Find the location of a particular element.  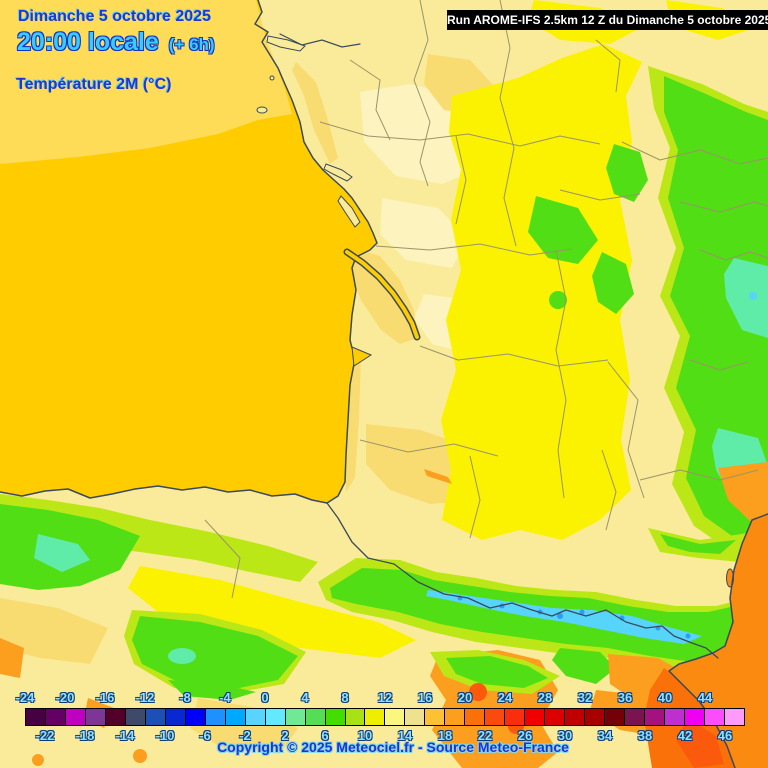

cream-region is located at coordinates (424, 233).